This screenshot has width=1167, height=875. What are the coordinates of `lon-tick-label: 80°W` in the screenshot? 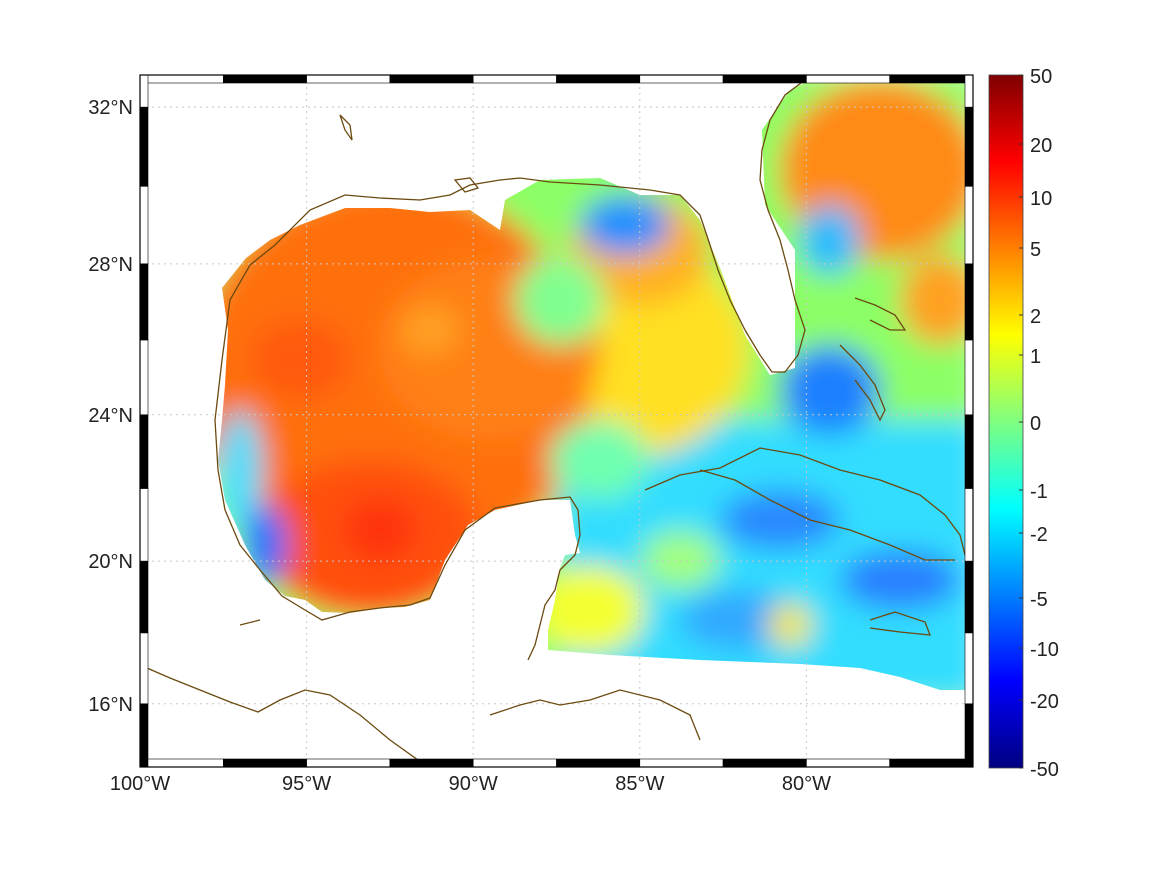 It's located at (806, 784).